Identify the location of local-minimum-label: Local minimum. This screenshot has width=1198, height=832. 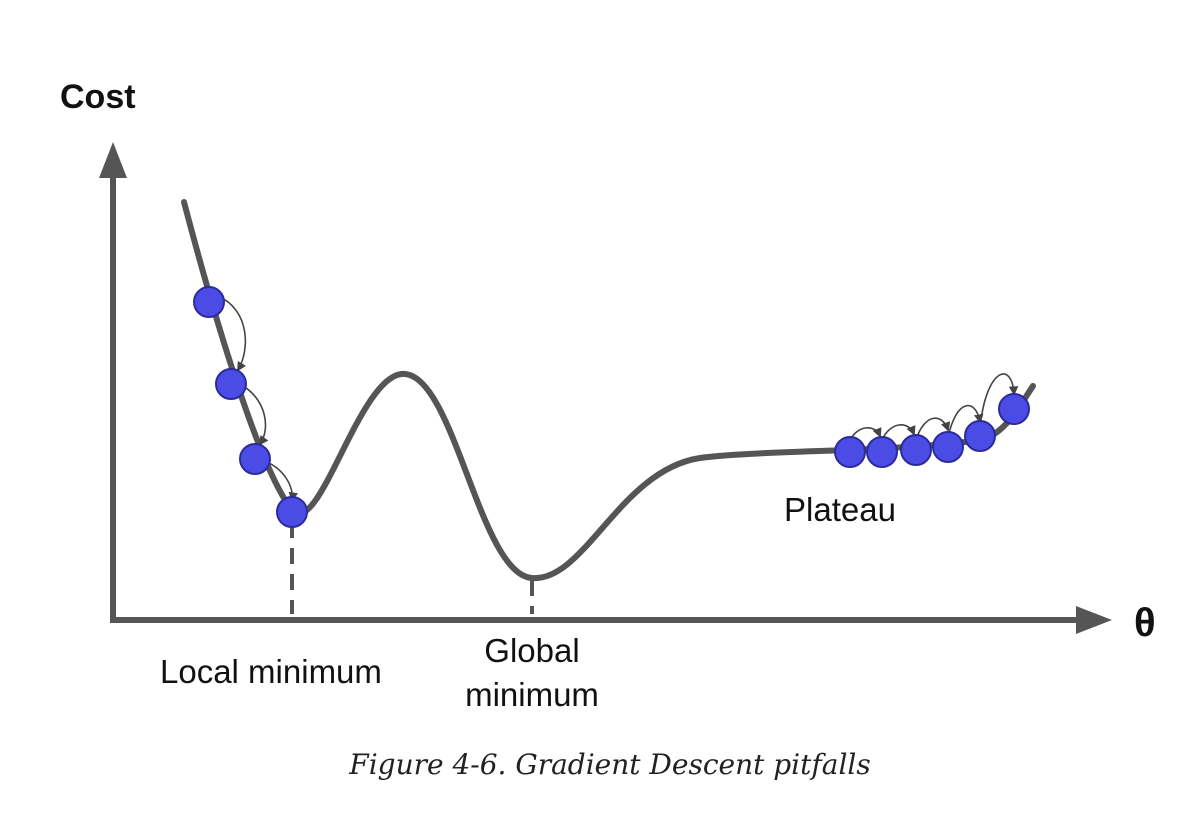
(271, 671).